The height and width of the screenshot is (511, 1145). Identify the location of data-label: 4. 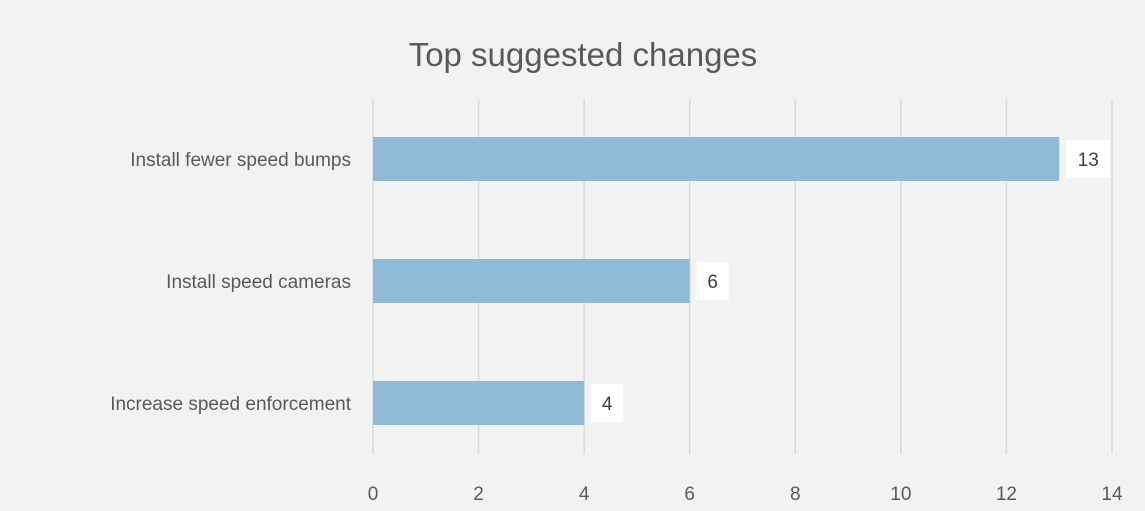
(607, 403).